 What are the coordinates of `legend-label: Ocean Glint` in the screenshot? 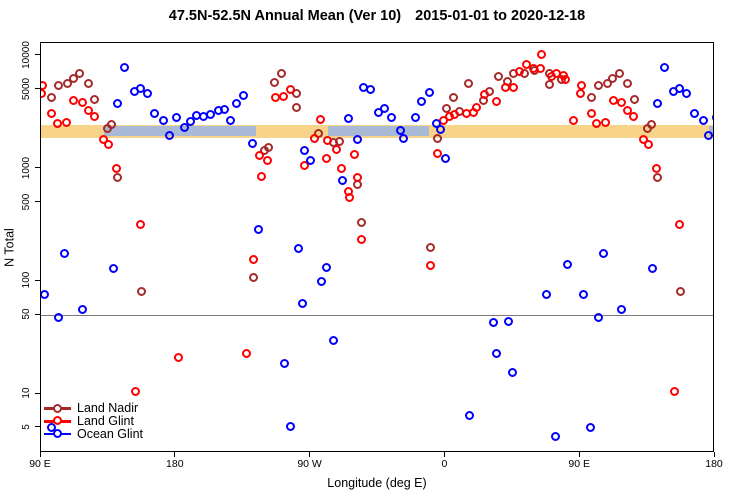 It's located at (110, 433).